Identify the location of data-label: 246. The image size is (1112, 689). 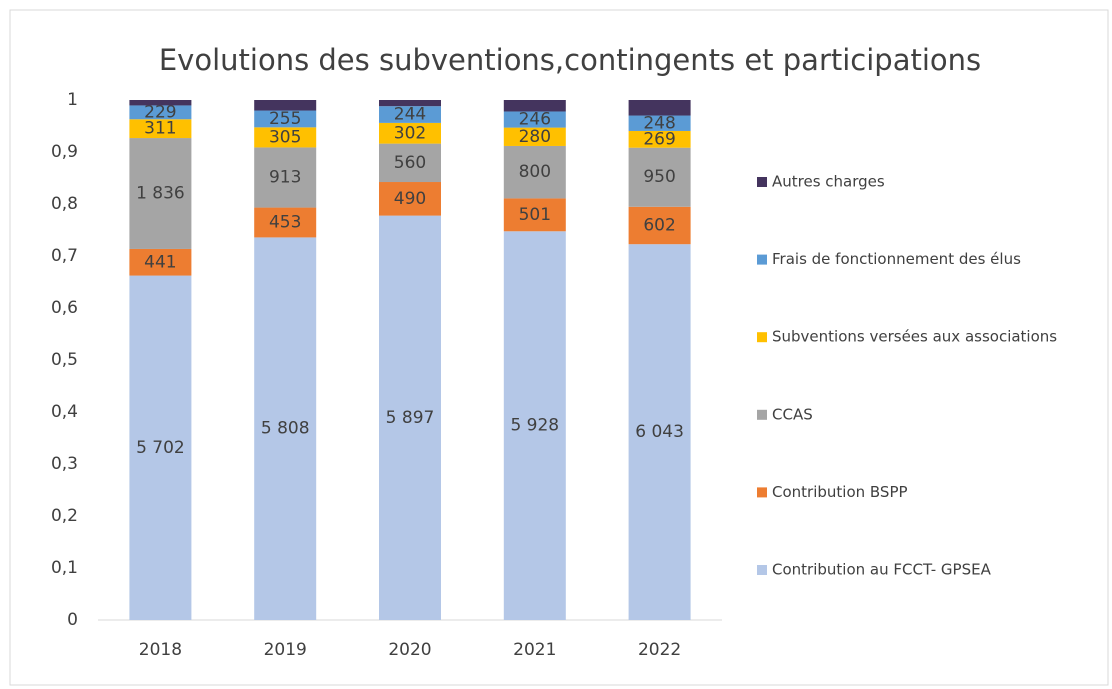
(535, 120).